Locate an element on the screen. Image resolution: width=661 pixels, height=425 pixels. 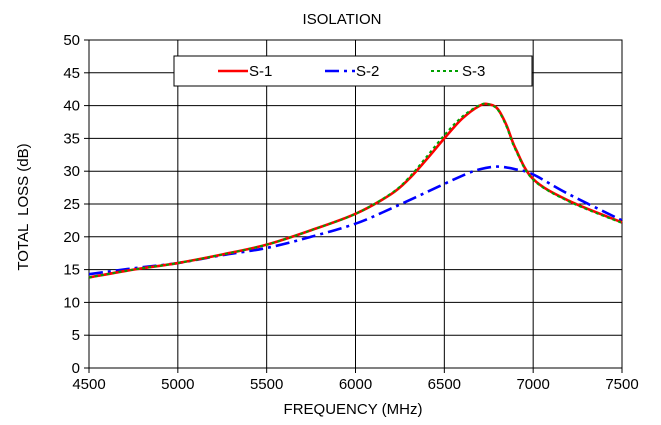
y-tick-label: 5 is located at coordinates (76, 335).